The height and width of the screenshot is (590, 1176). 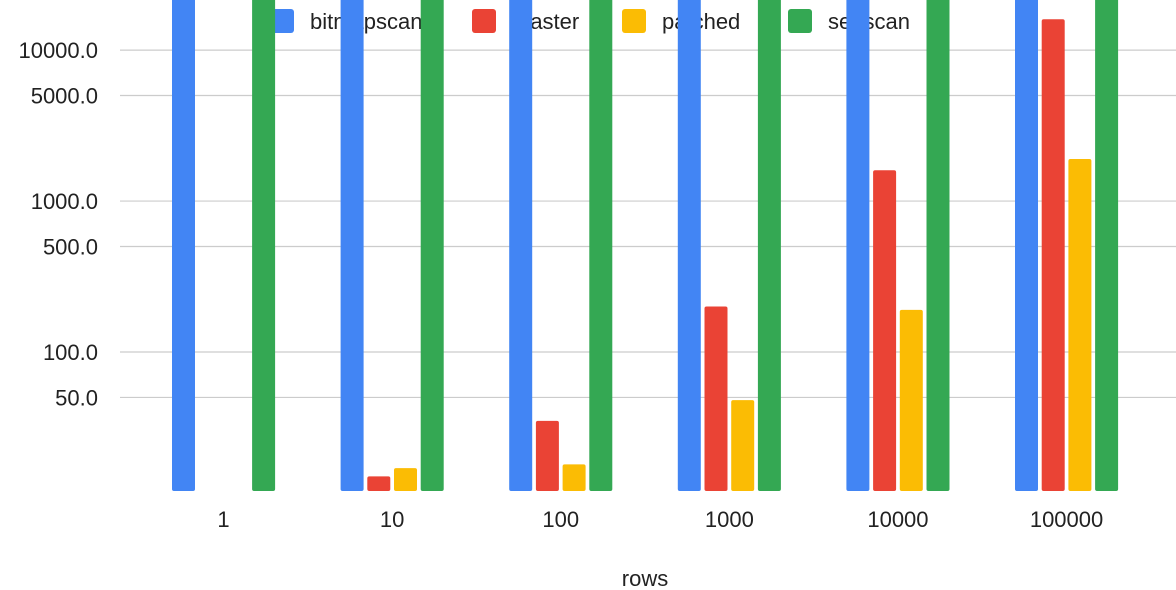 I want to click on y-tick-label: 1000.0, so click(x=64, y=201).